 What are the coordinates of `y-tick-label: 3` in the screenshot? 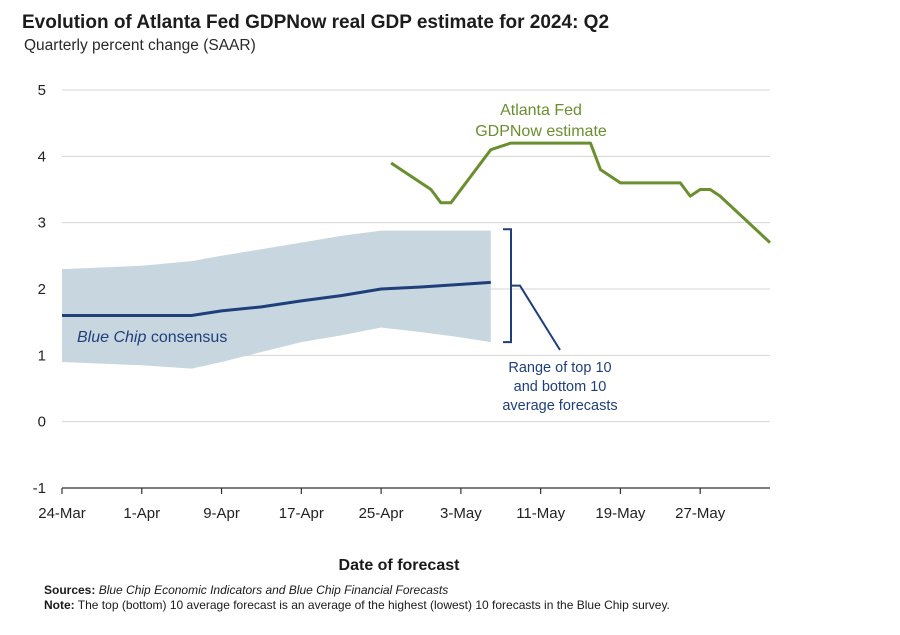 It's located at (42, 223).